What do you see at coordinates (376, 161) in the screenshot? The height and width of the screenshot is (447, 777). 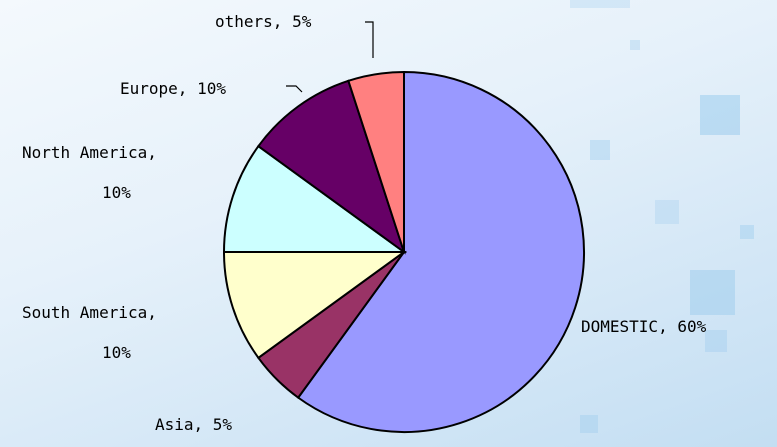 I see `pie-slice-others` at bounding box center [376, 161].